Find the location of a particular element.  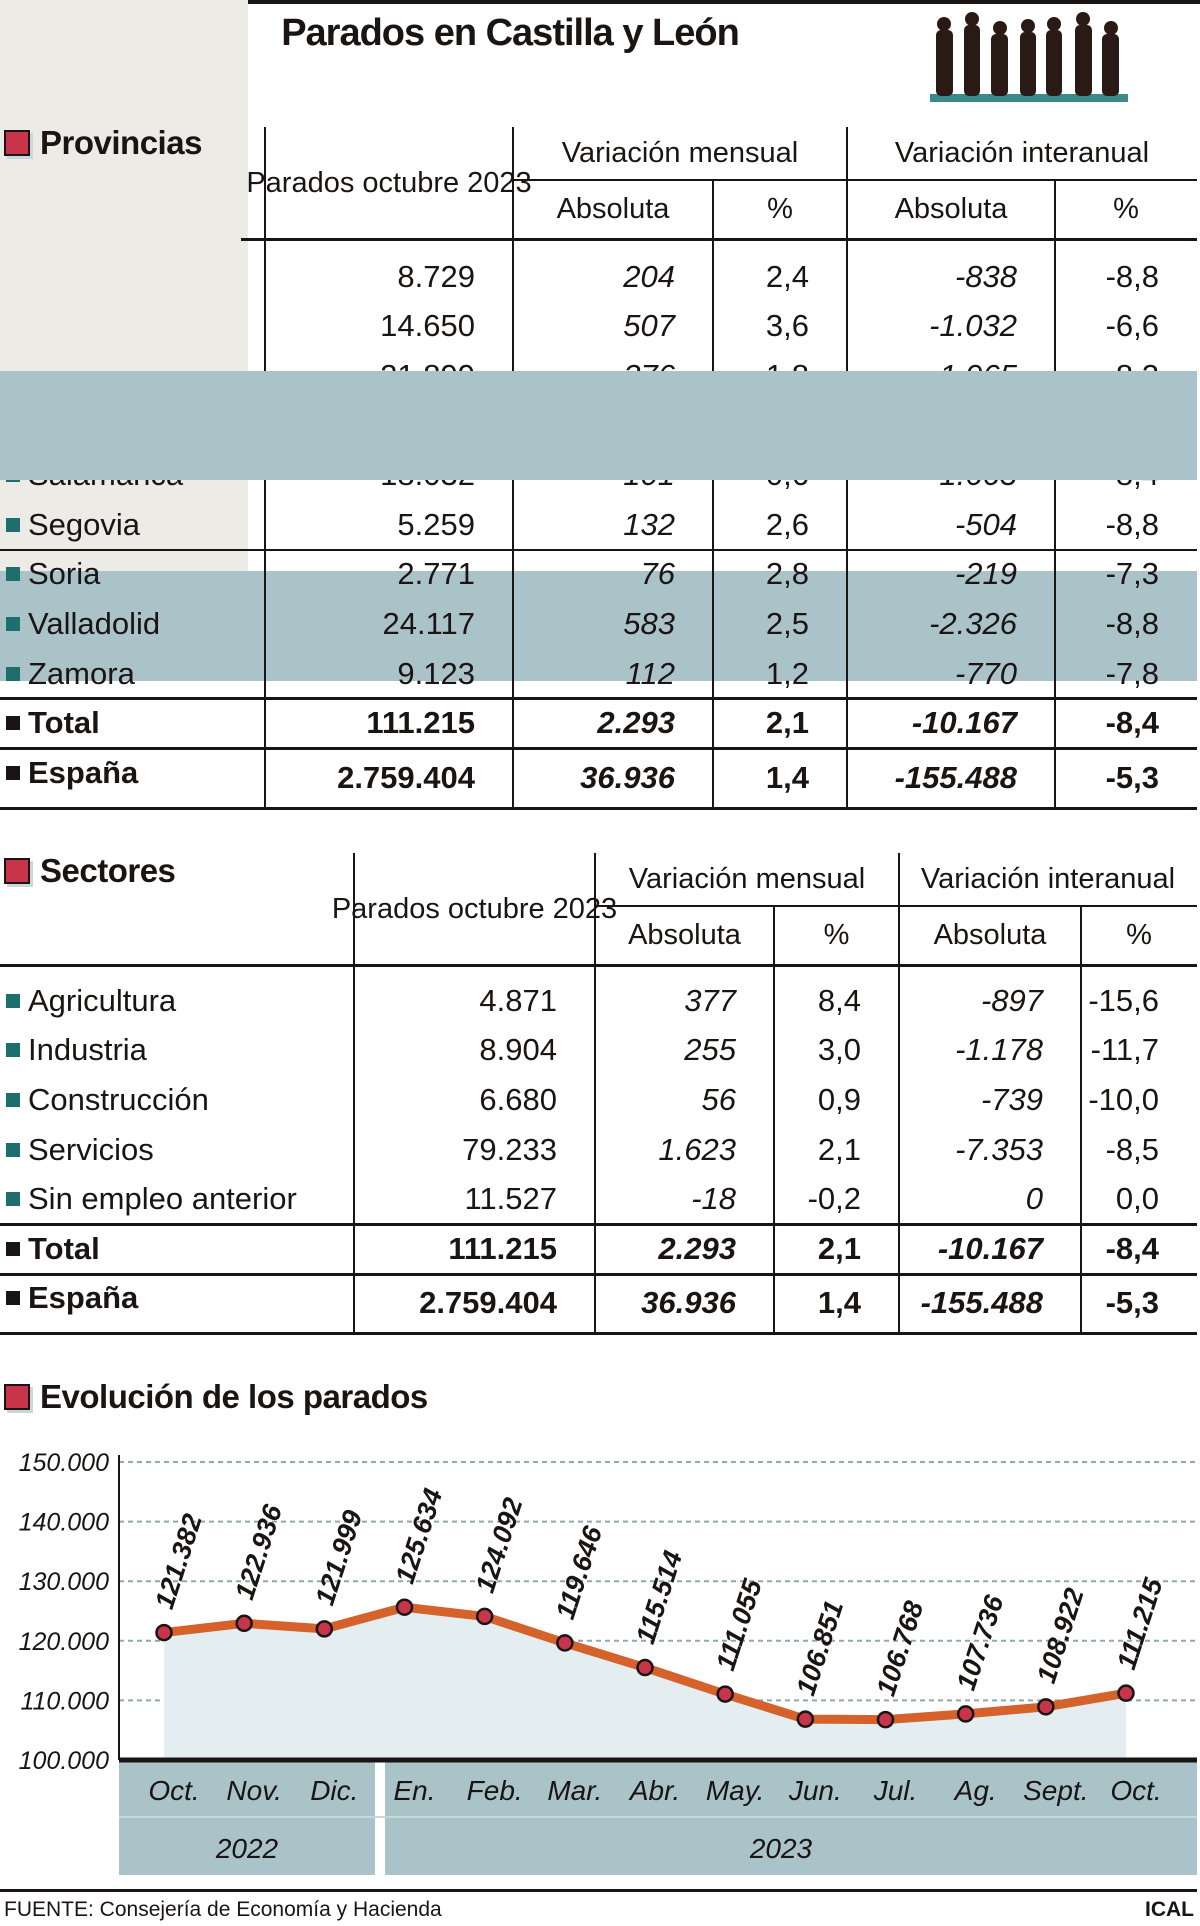

row-label: España is located at coordinates (177, 1299).